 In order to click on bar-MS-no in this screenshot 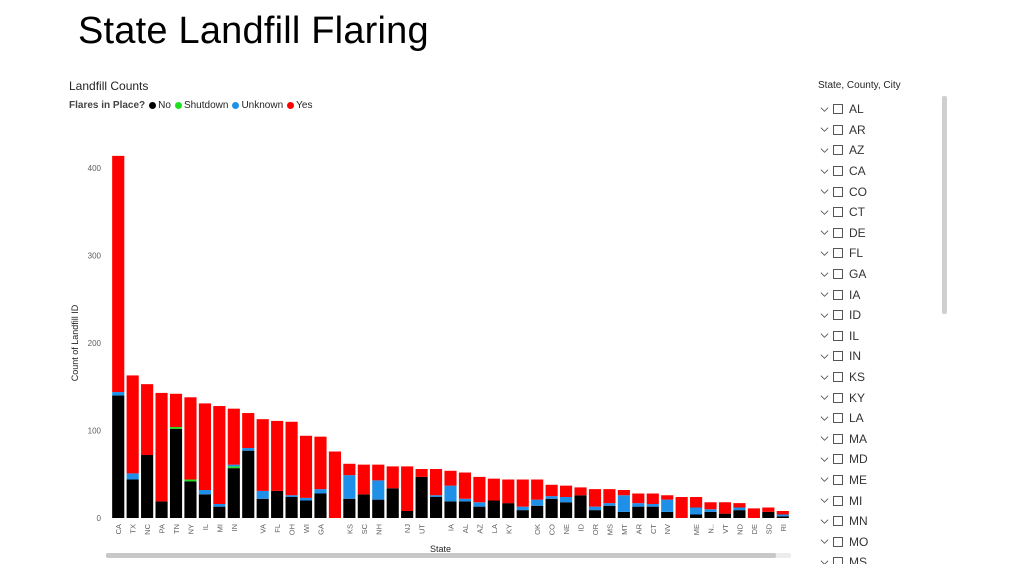, I will do `click(609, 511)`.